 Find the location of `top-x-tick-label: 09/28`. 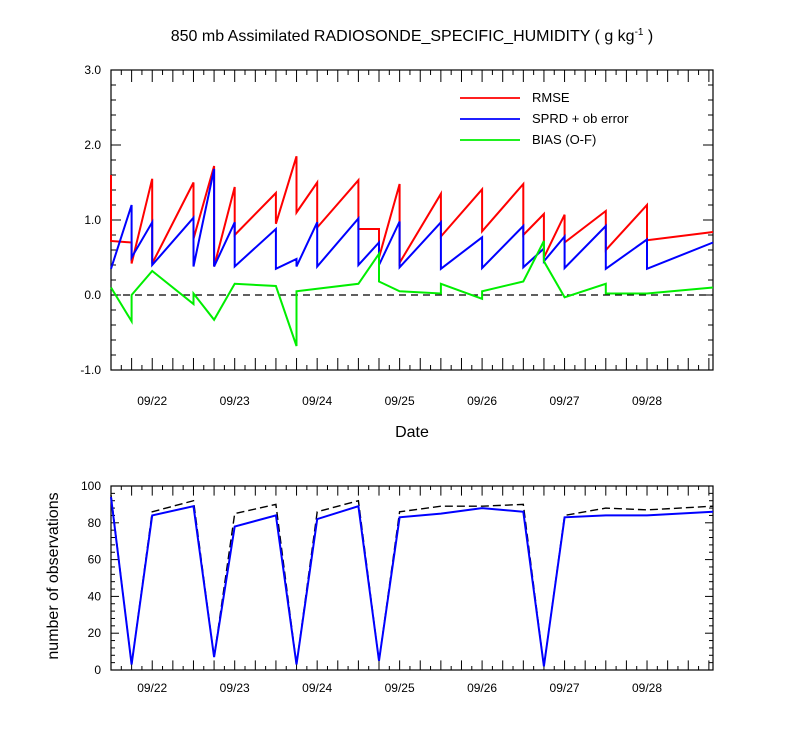

top-x-tick-label: 09/28 is located at coordinates (647, 401).